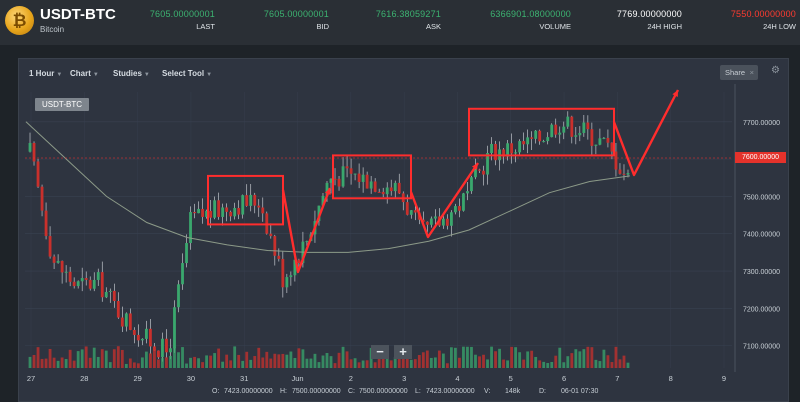  What do you see at coordinates (761, 235) in the screenshot?
I see `y-tick-label: 7400.00000` at bounding box center [761, 235].